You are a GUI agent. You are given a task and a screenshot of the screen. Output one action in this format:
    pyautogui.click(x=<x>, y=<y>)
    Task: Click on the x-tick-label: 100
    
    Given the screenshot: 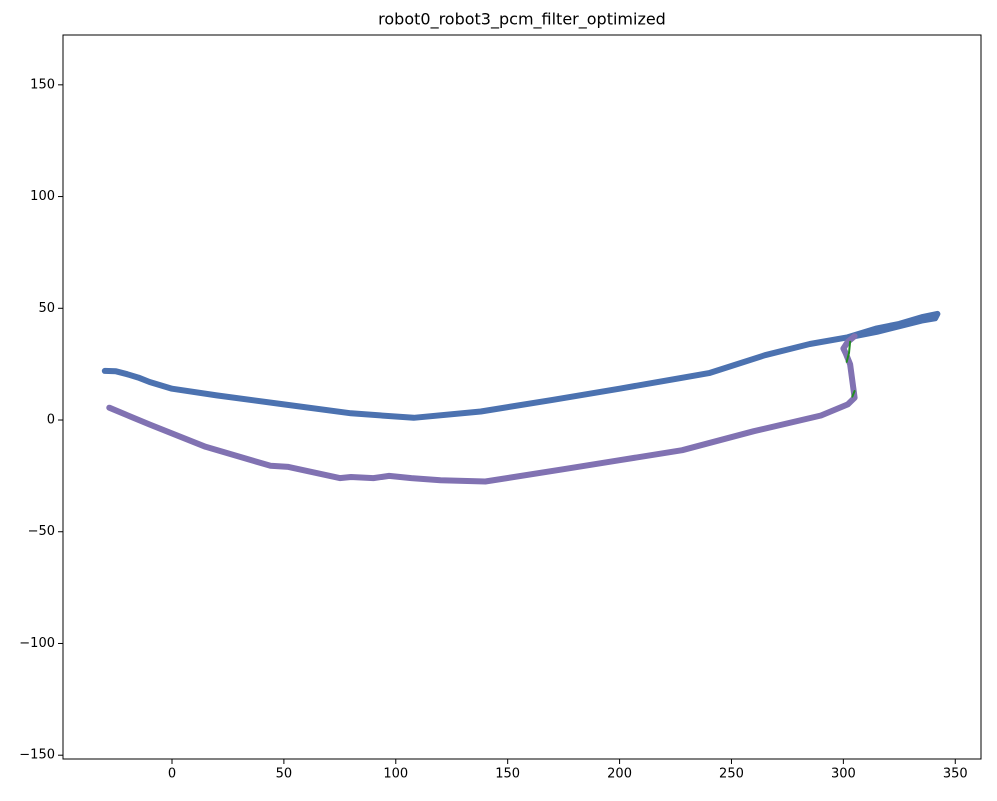 What is the action you would take?
    pyautogui.click(x=395, y=774)
    